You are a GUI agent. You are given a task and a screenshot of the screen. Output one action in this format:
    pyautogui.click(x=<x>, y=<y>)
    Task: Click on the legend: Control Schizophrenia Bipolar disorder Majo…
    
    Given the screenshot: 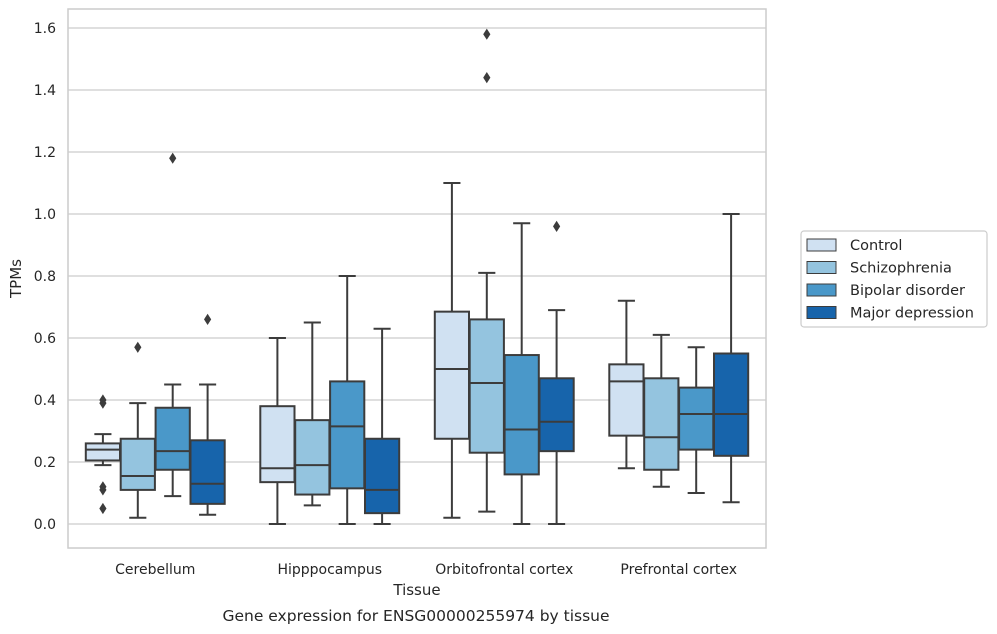 What is the action you would take?
    pyautogui.click(x=894, y=279)
    